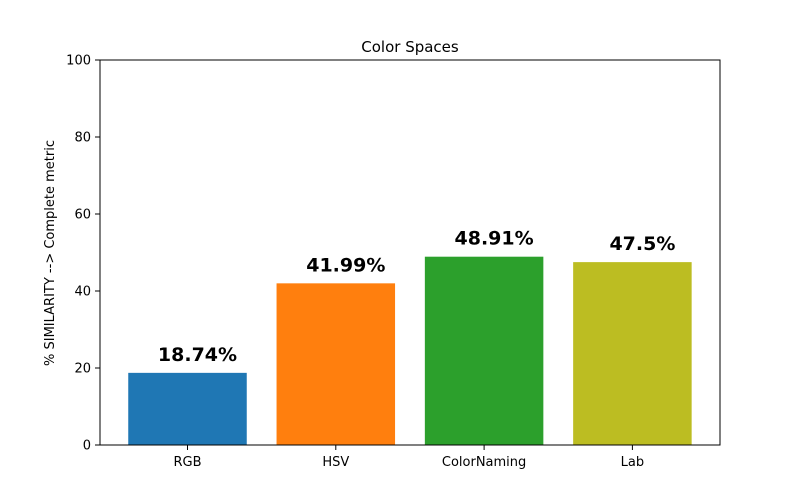  What do you see at coordinates (82, 215) in the screenshot?
I see `y-tick-label: 60` at bounding box center [82, 215].